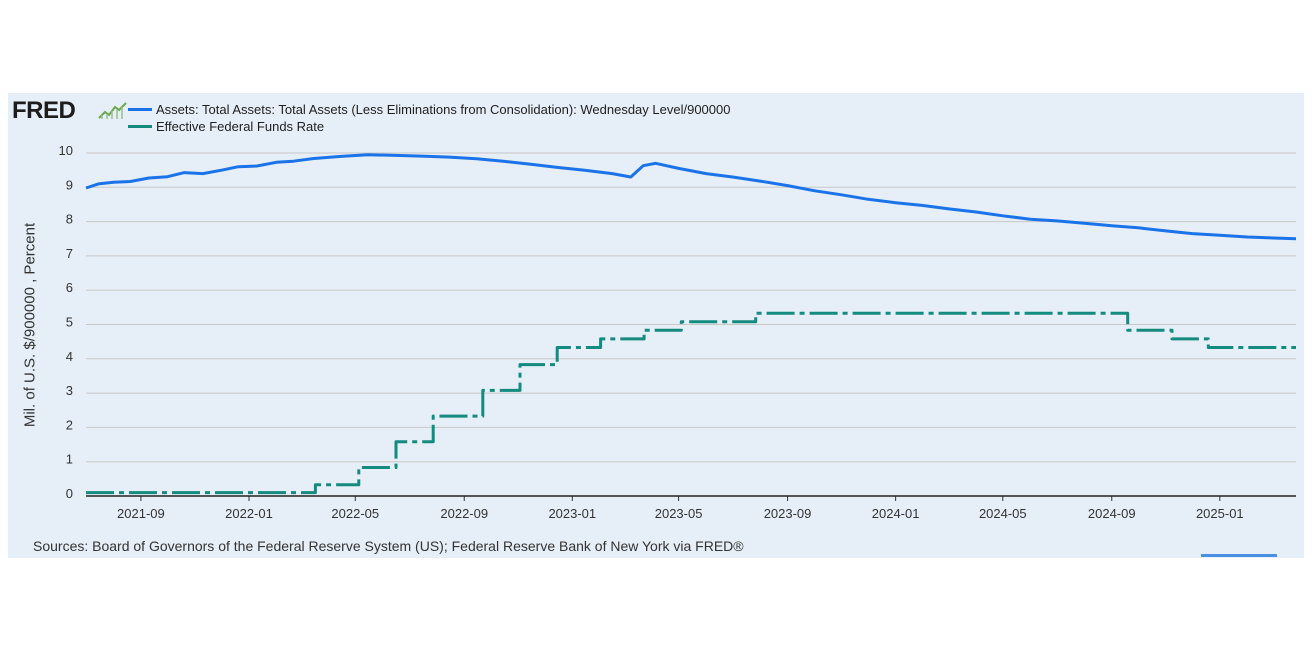 Image resolution: width=1312 pixels, height=650 pixels. What do you see at coordinates (140, 127) in the screenshot?
I see `legend-swatch-fed-funds` at bounding box center [140, 127].